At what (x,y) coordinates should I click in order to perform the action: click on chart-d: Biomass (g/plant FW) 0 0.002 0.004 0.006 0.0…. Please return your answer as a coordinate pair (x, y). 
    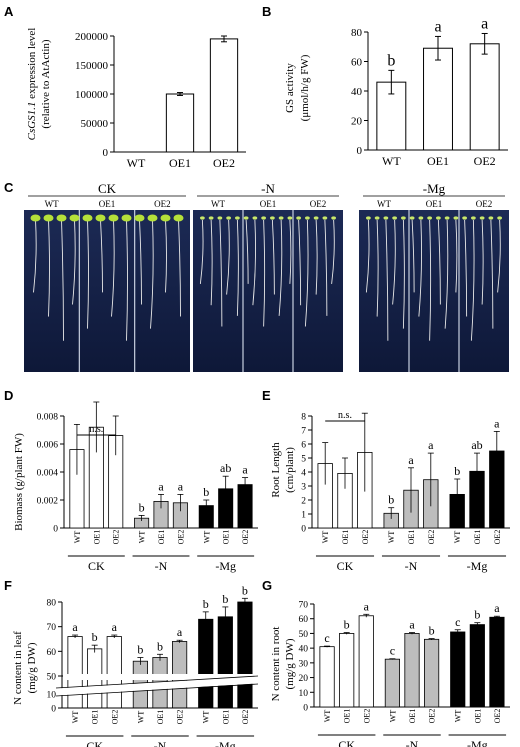
    Looking at the image, I should click on (135, 487).